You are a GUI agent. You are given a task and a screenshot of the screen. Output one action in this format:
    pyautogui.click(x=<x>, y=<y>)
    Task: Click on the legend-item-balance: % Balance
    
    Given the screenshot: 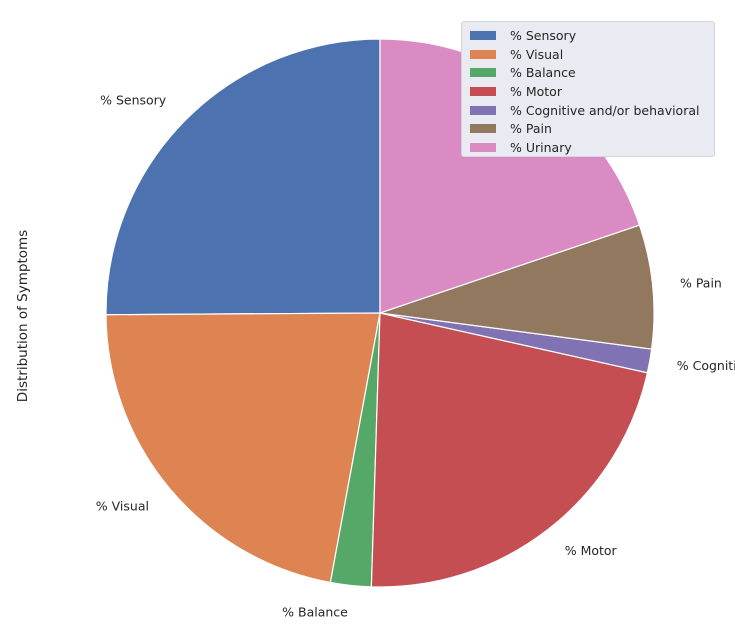 What is the action you would take?
    pyautogui.click(x=592, y=72)
    